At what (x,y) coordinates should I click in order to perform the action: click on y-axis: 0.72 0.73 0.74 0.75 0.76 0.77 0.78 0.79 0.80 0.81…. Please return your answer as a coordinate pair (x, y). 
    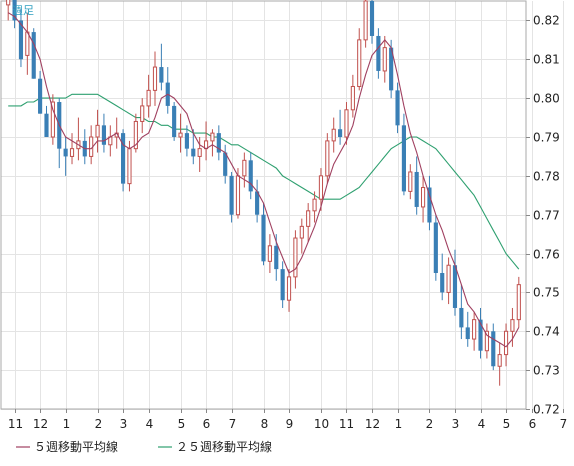
    Looking at the image, I should click on (543, 215).